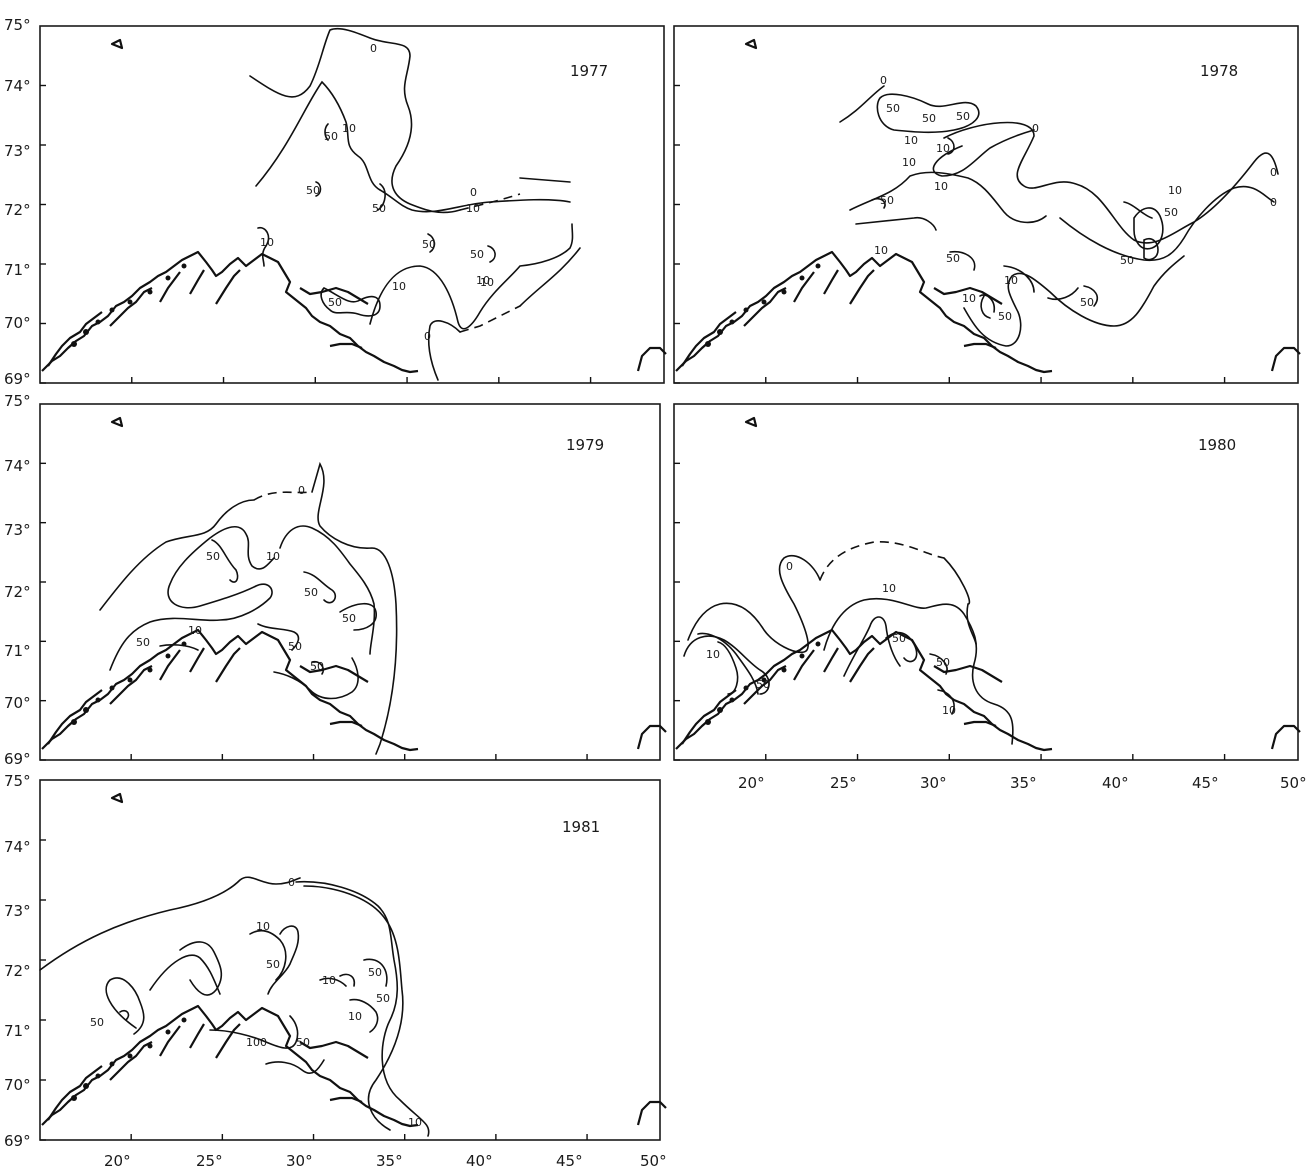  I want to click on svg-text: 20°, so click(751, 783).